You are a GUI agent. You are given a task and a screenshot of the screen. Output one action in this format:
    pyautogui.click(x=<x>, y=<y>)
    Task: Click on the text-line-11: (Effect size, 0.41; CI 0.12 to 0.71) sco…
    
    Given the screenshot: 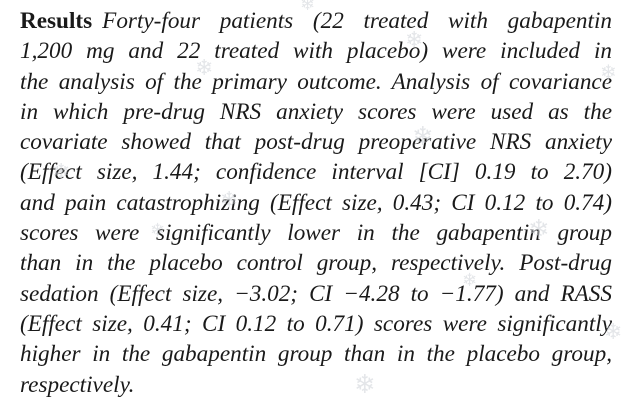 What is the action you would take?
    pyautogui.click(x=316, y=323)
    